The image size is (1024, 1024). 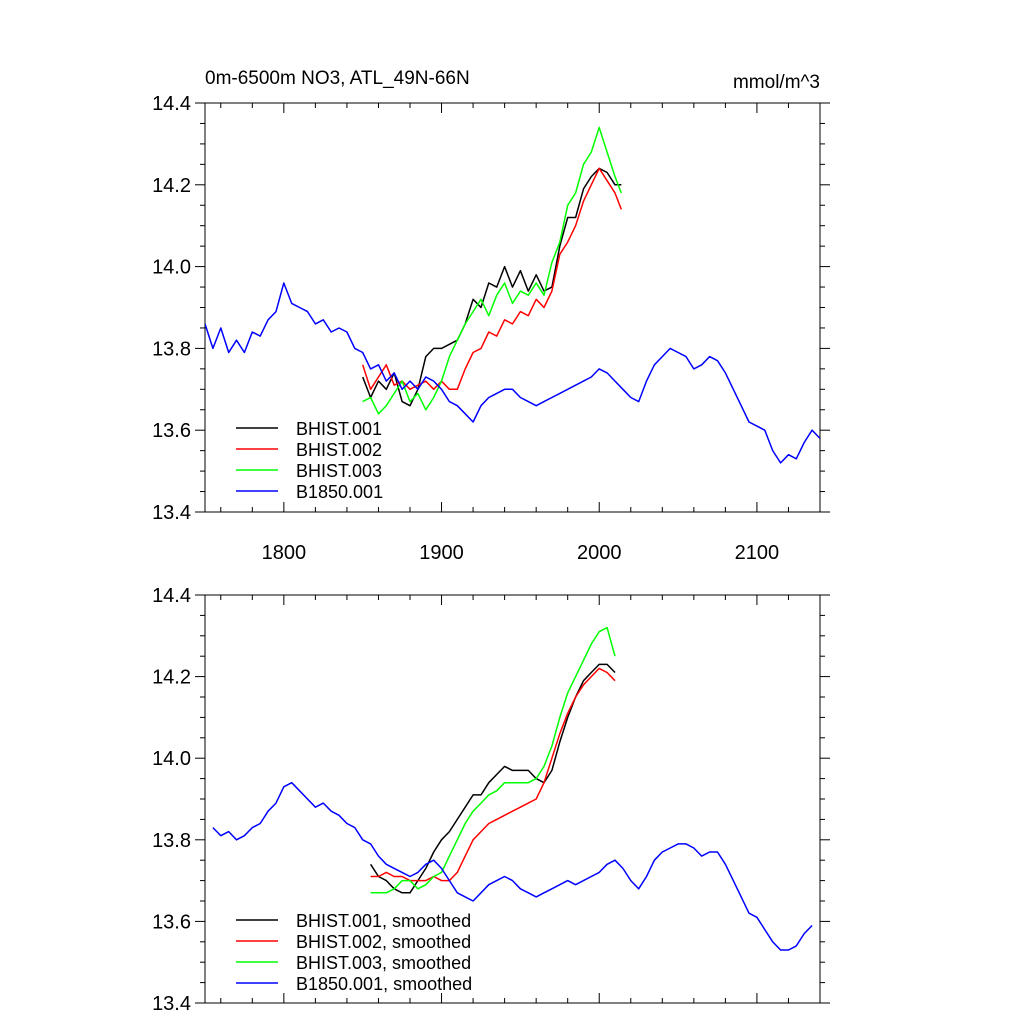 I want to click on legend-label: BHIST.003, smoothed, so click(x=383, y=963).